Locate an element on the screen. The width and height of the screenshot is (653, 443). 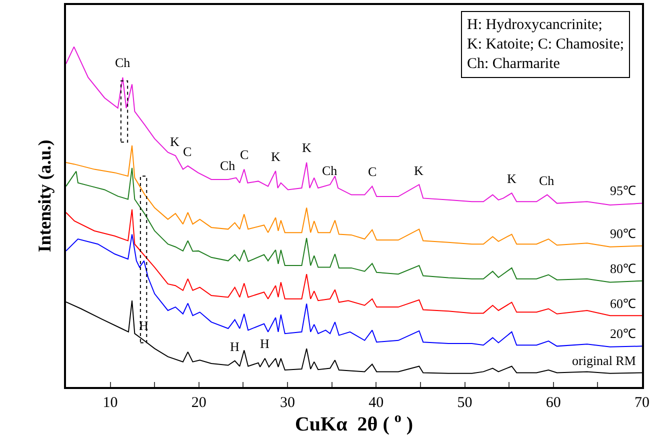
series-label: 80℃ is located at coordinates (623, 268).